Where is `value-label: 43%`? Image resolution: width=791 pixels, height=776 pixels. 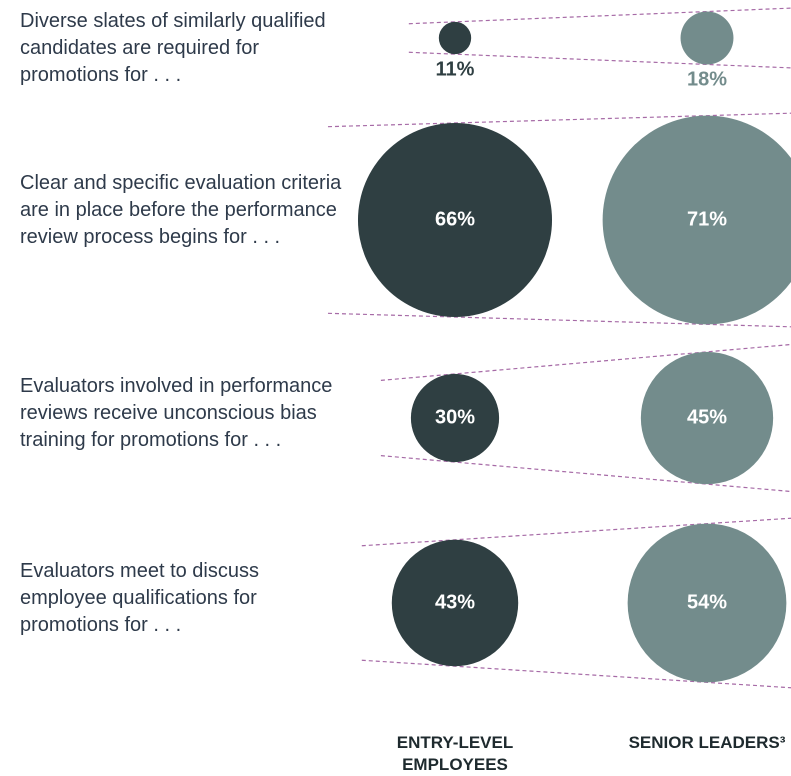 value-label: 43% is located at coordinates (455, 602).